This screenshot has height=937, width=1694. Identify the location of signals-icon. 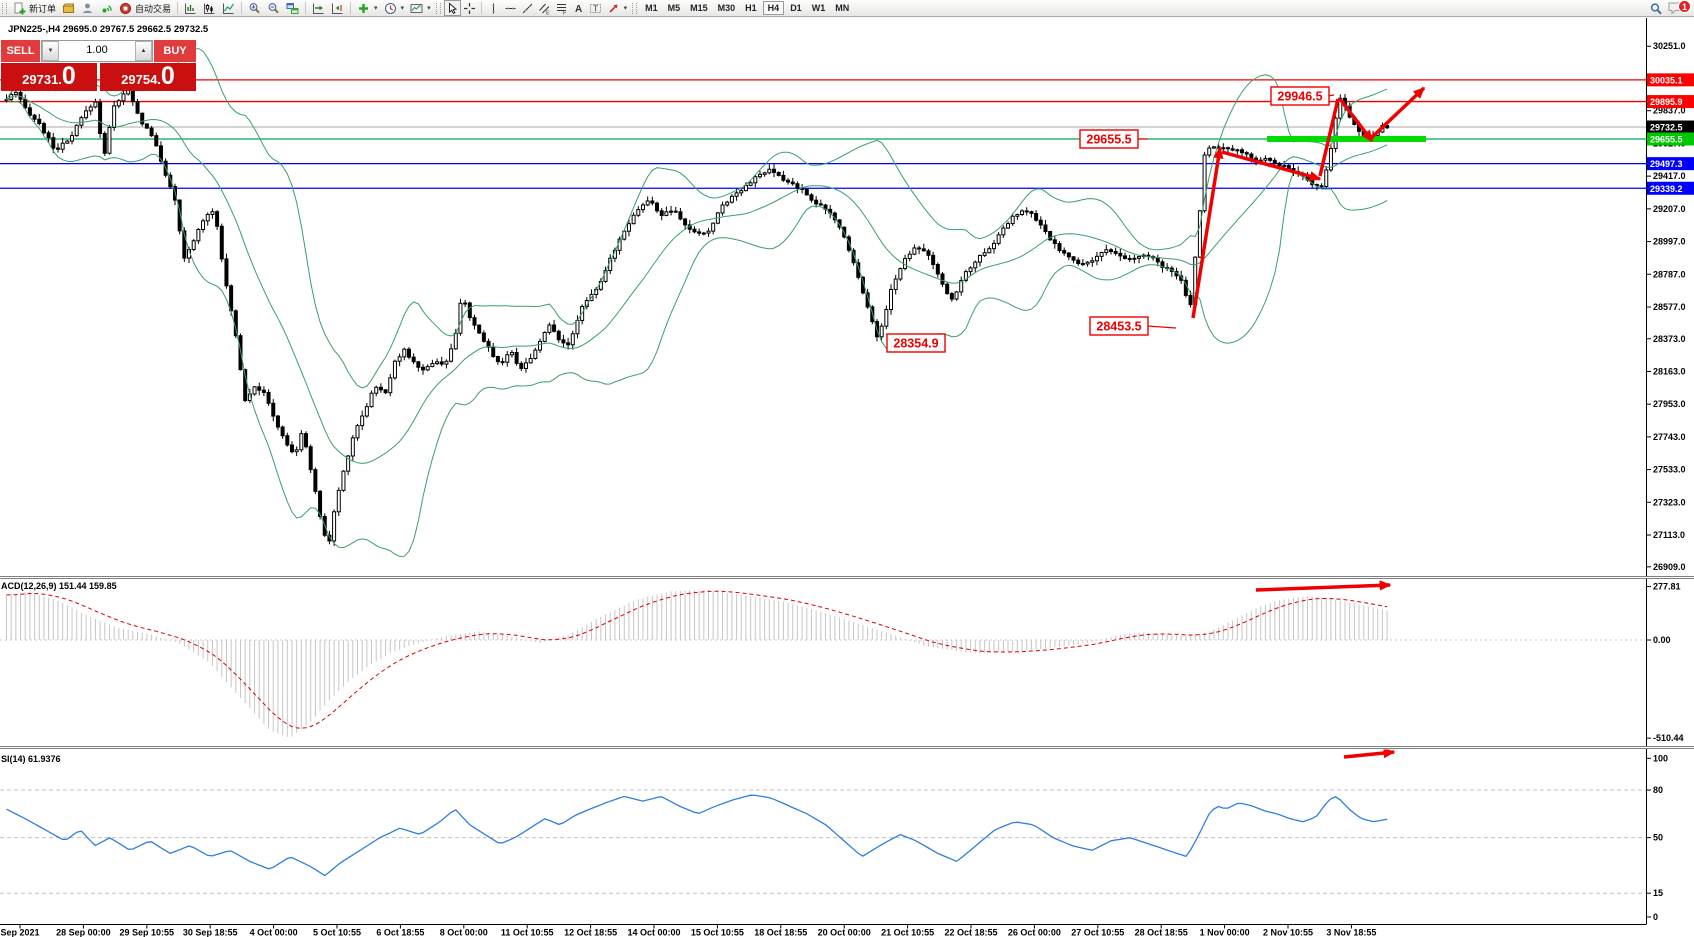
(106, 8).